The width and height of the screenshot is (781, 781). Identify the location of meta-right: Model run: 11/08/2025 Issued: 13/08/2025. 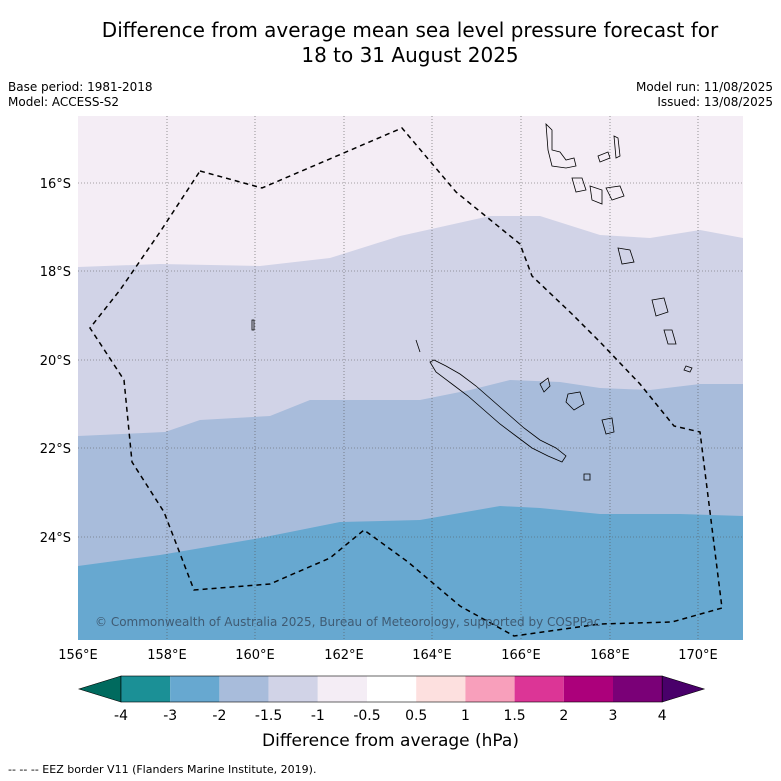
(704, 95).